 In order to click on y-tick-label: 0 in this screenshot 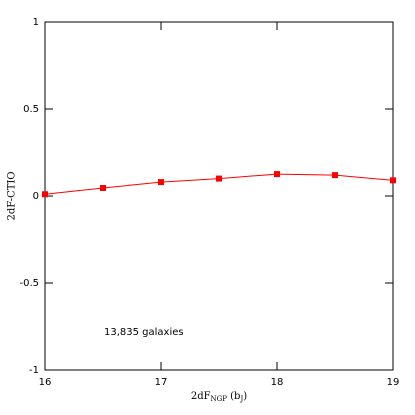, I will do `click(36, 196)`.